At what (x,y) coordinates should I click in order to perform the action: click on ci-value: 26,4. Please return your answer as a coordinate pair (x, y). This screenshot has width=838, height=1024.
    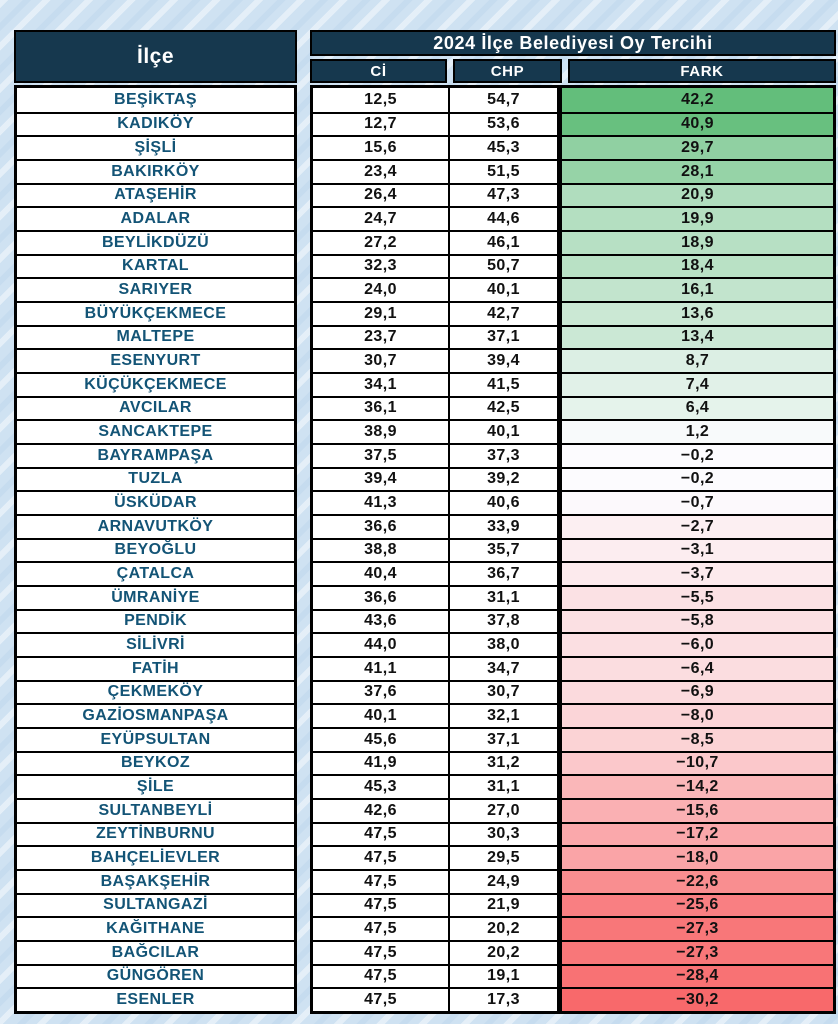
    Looking at the image, I should click on (381, 195).